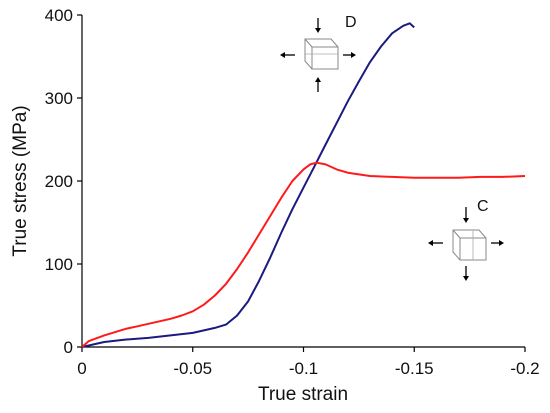 Image resolution: width=550 pixels, height=413 pixels. What do you see at coordinates (303, 394) in the screenshot?
I see `x-axis-title: True strain` at bounding box center [303, 394].